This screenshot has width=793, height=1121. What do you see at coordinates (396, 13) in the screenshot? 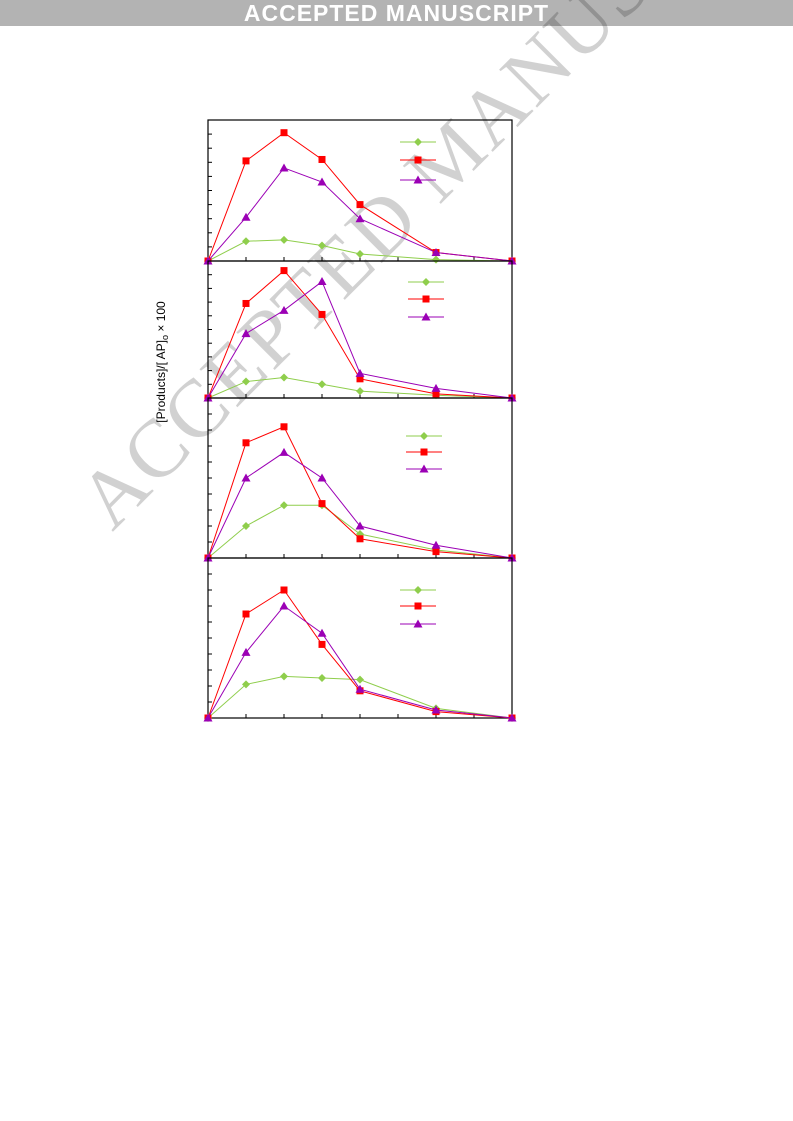
I see `accepted-manuscript-banner: ACCEPTED MANUSCRIPT` at bounding box center [396, 13].